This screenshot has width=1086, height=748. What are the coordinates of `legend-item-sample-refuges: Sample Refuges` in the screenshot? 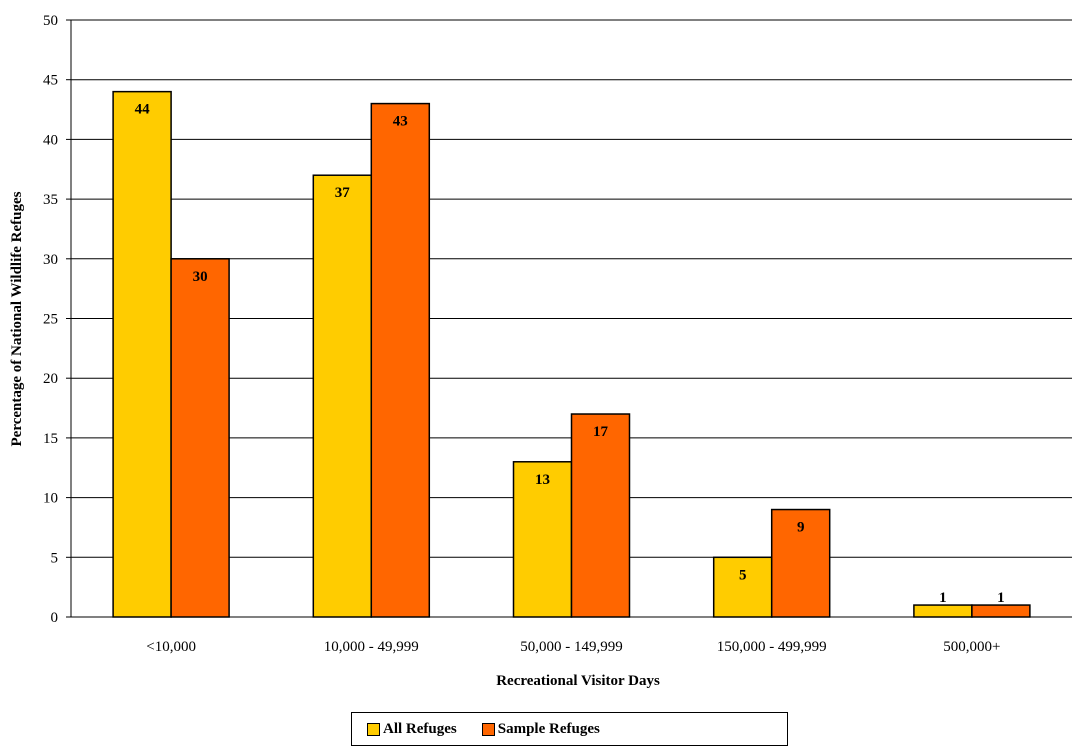 It's located at (540, 729).